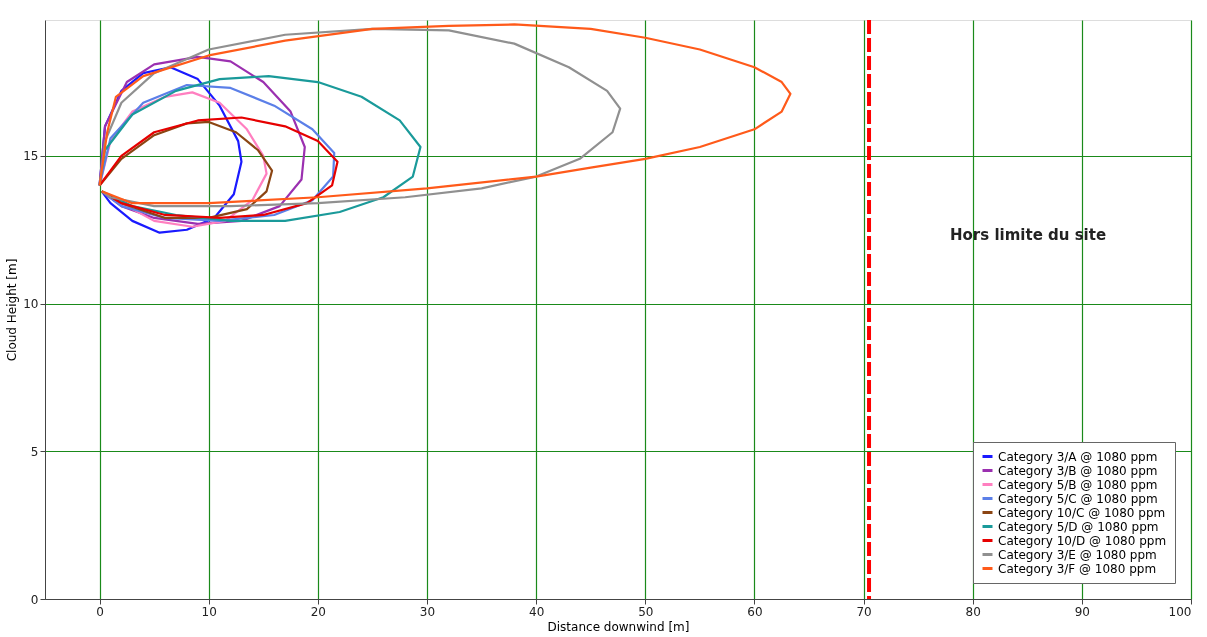 The image size is (1207, 637). What do you see at coordinates (1077, 554) in the screenshot?
I see `legend-label: Category 3/E @ 1080 ppm` at bounding box center [1077, 554].